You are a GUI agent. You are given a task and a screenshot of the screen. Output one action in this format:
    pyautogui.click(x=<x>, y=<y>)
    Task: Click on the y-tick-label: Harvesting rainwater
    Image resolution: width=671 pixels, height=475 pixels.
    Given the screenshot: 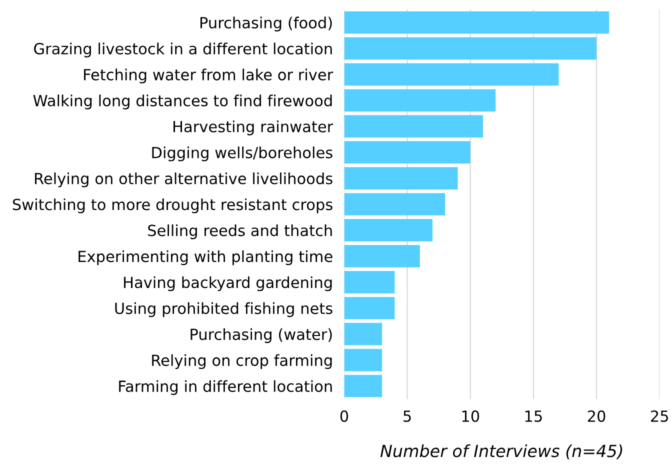 What is the action you would take?
    pyautogui.click(x=254, y=128)
    